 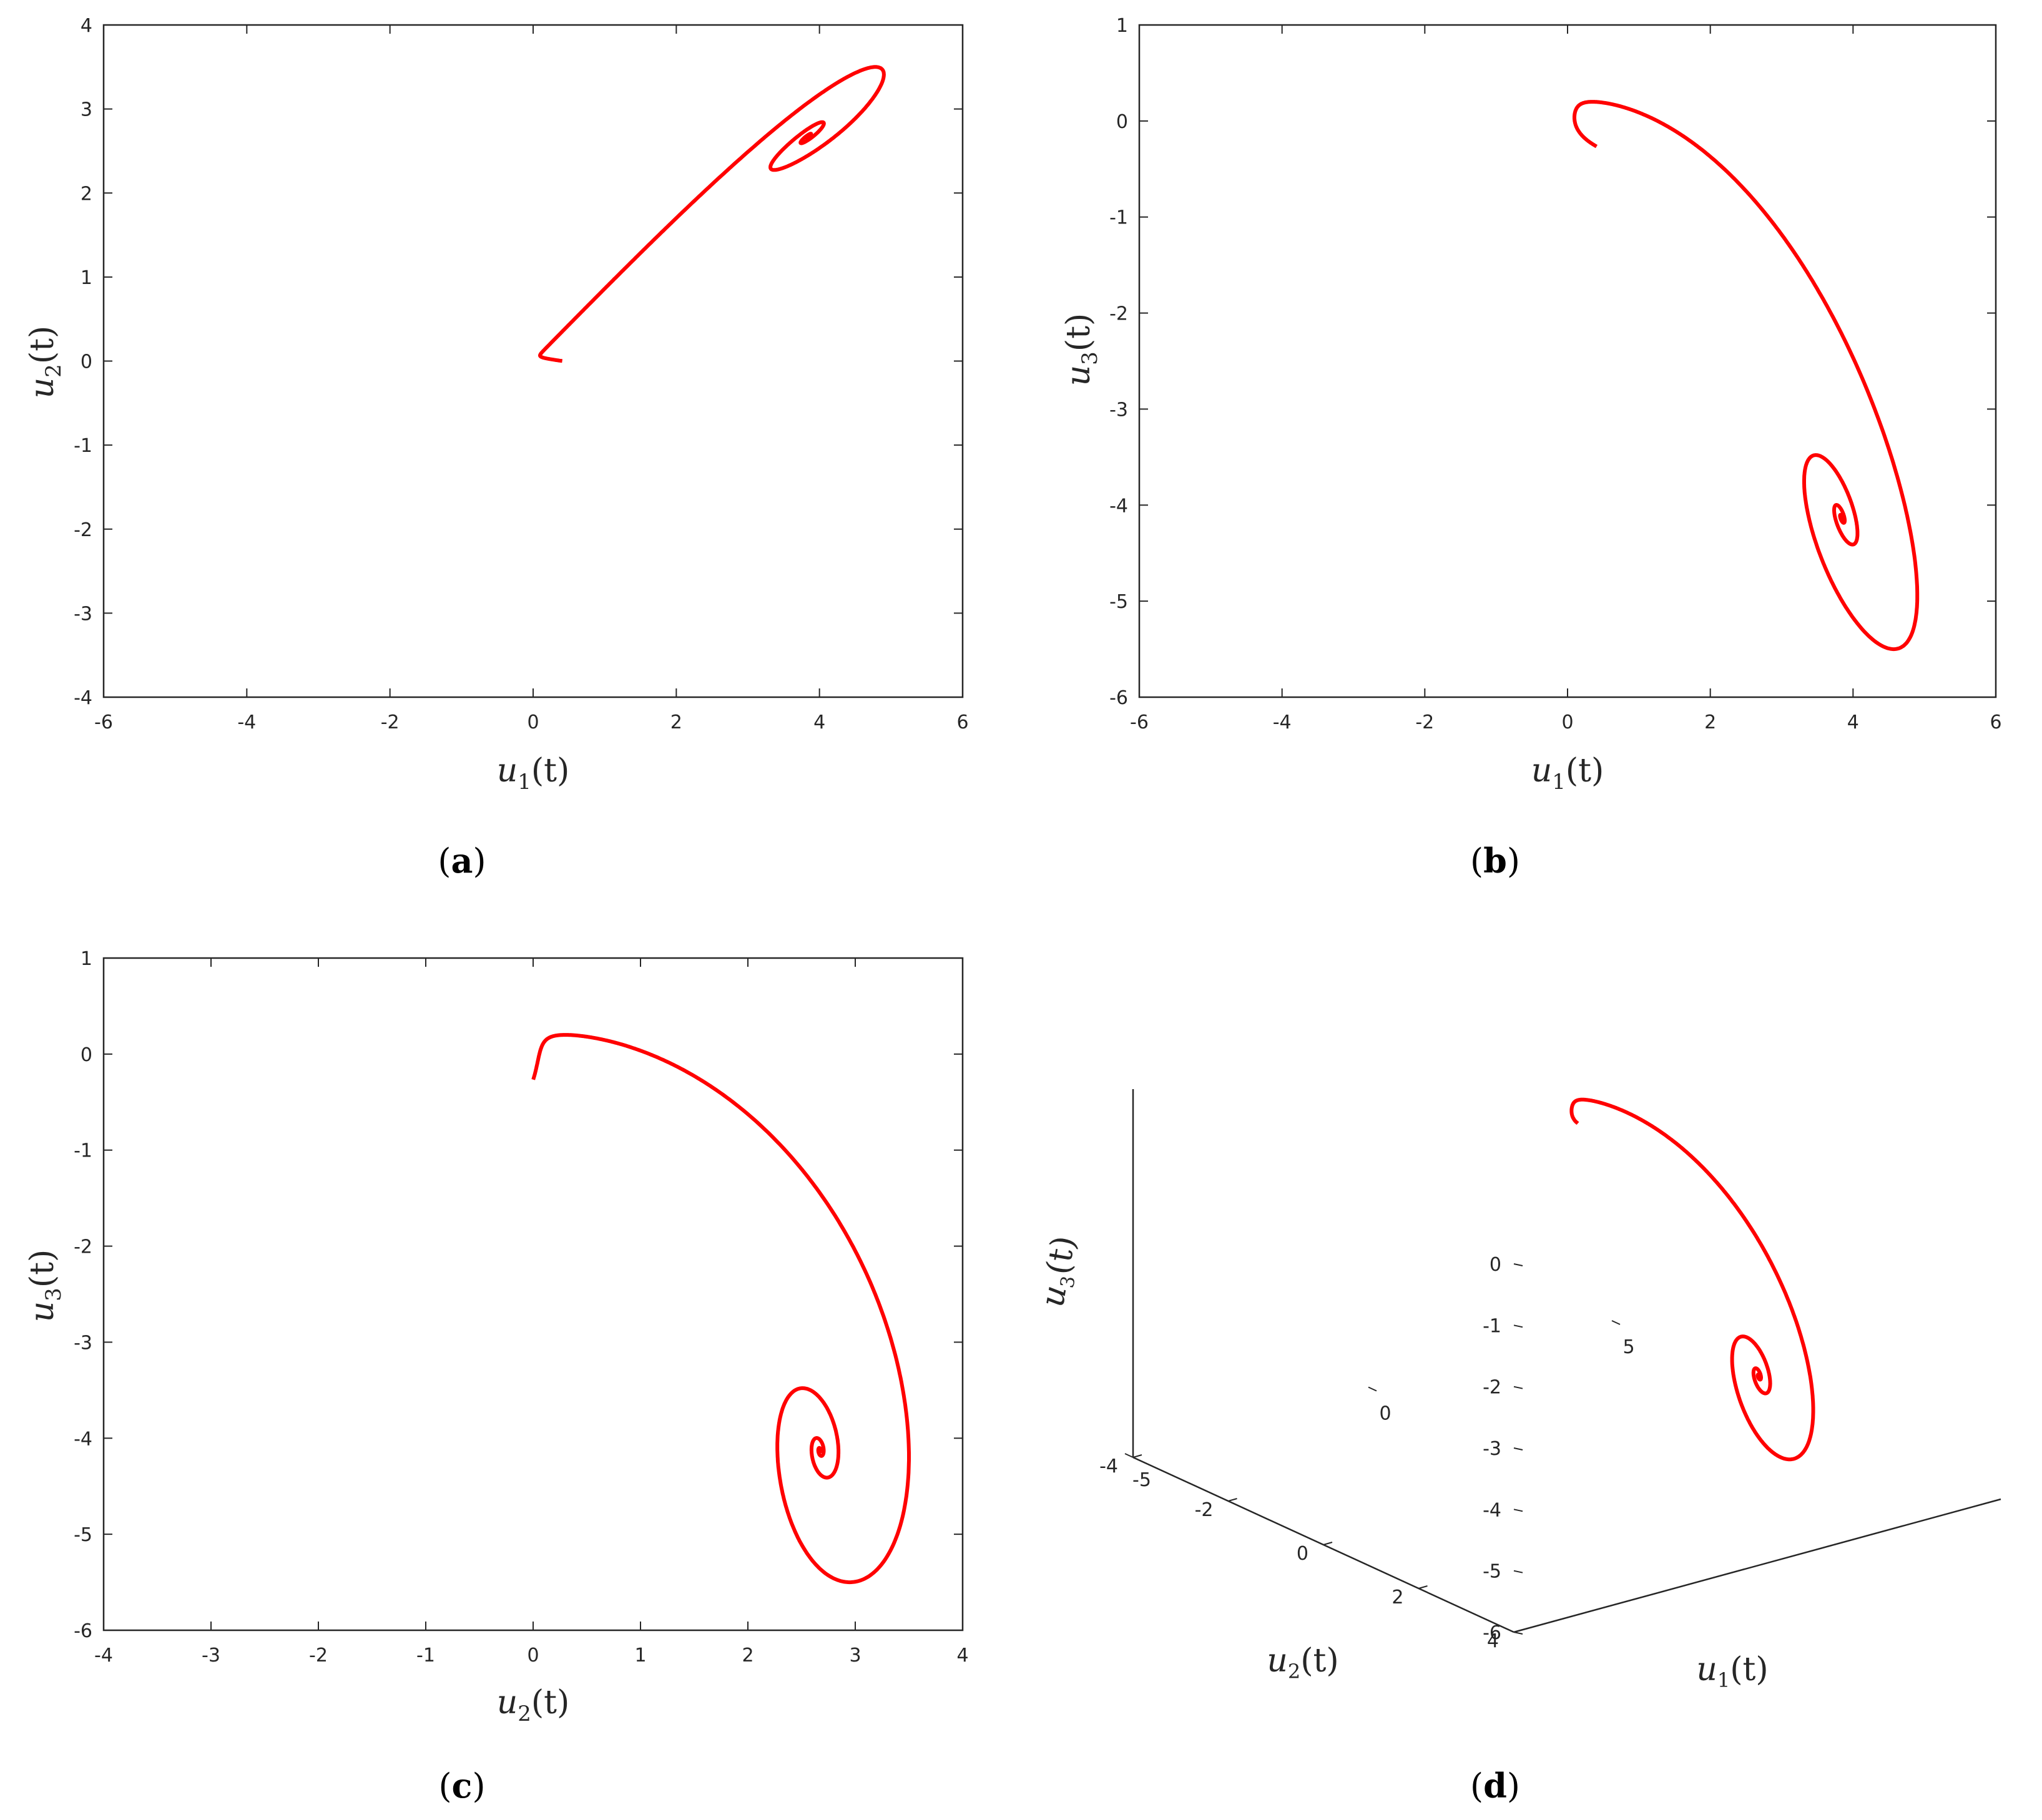 What do you see at coordinates (962, 722) in the screenshot?
I see `x-tick-label-a-6: 6` at bounding box center [962, 722].